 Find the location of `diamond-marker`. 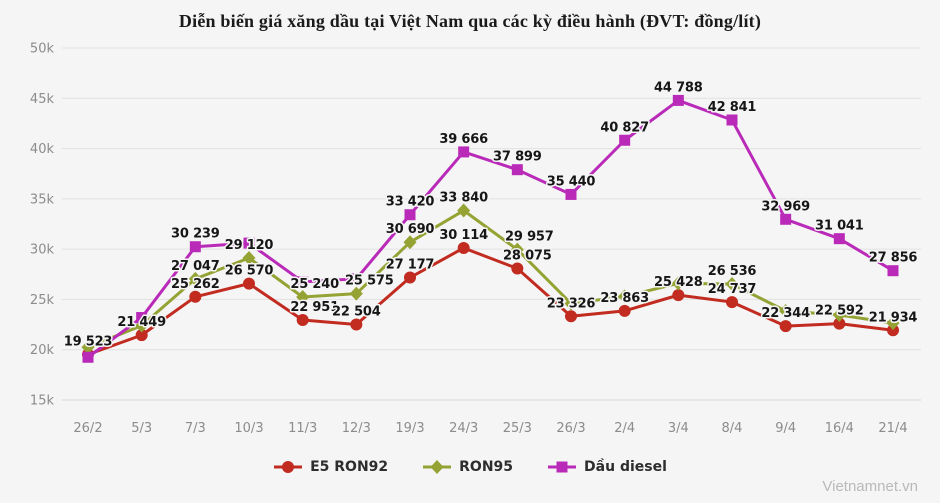

diamond-marker is located at coordinates (437, 467).